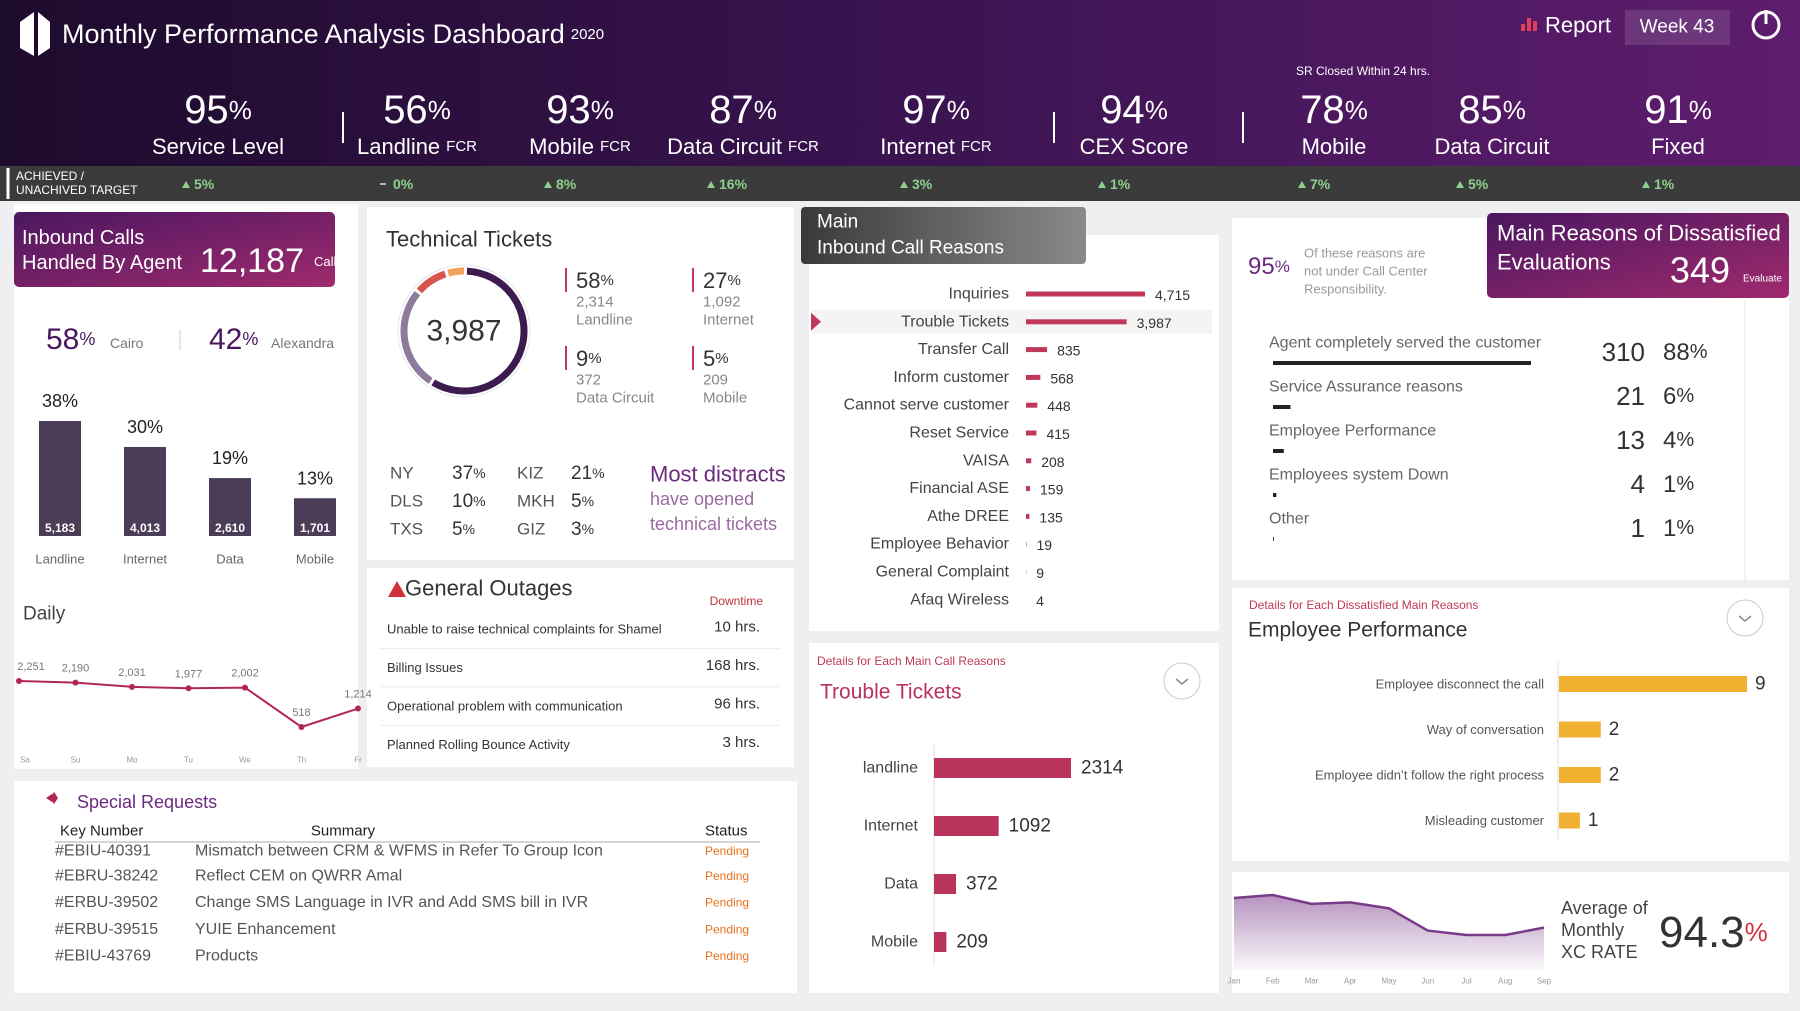 This screenshot has height=1011, width=1800. What do you see at coordinates (298, 876) in the screenshot?
I see `request-summary: Reflect CEM on QWRR Amal` at bounding box center [298, 876].